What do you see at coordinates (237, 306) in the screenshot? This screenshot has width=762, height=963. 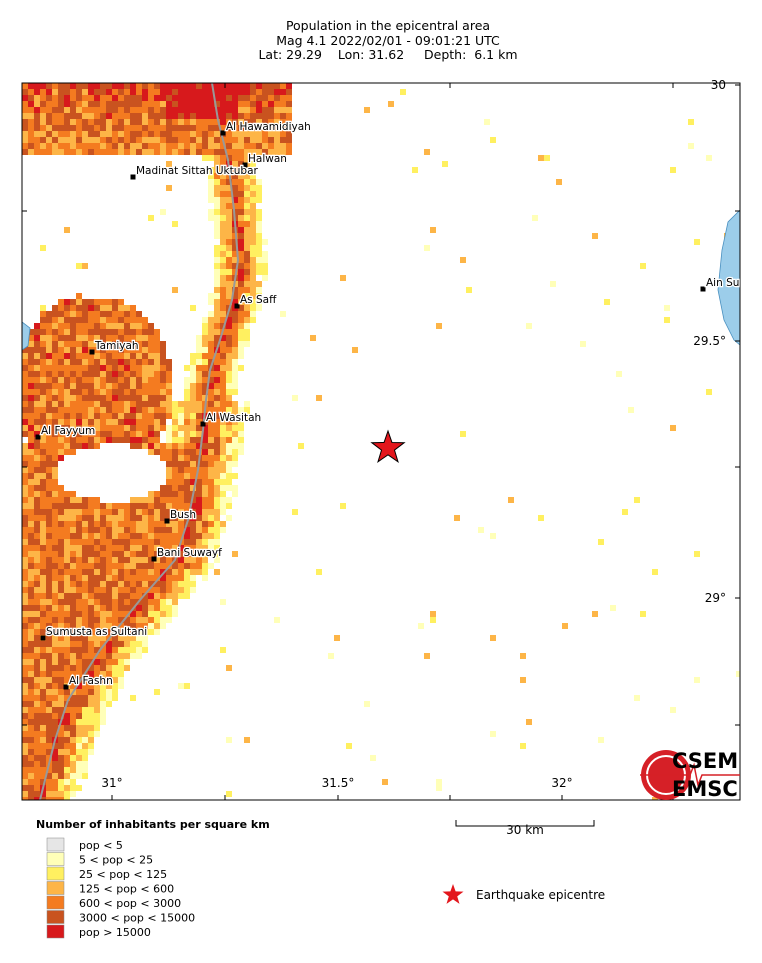 I see `place-marker` at bounding box center [237, 306].